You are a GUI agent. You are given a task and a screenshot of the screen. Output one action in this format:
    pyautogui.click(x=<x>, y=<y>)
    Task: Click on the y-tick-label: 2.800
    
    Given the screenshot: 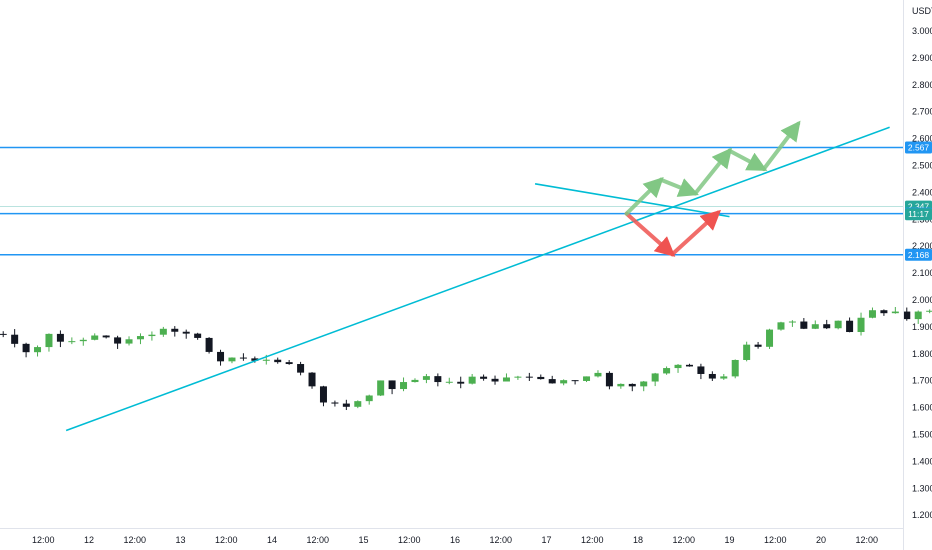 What is the action you would take?
    pyautogui.click(x=922, y=85)
    